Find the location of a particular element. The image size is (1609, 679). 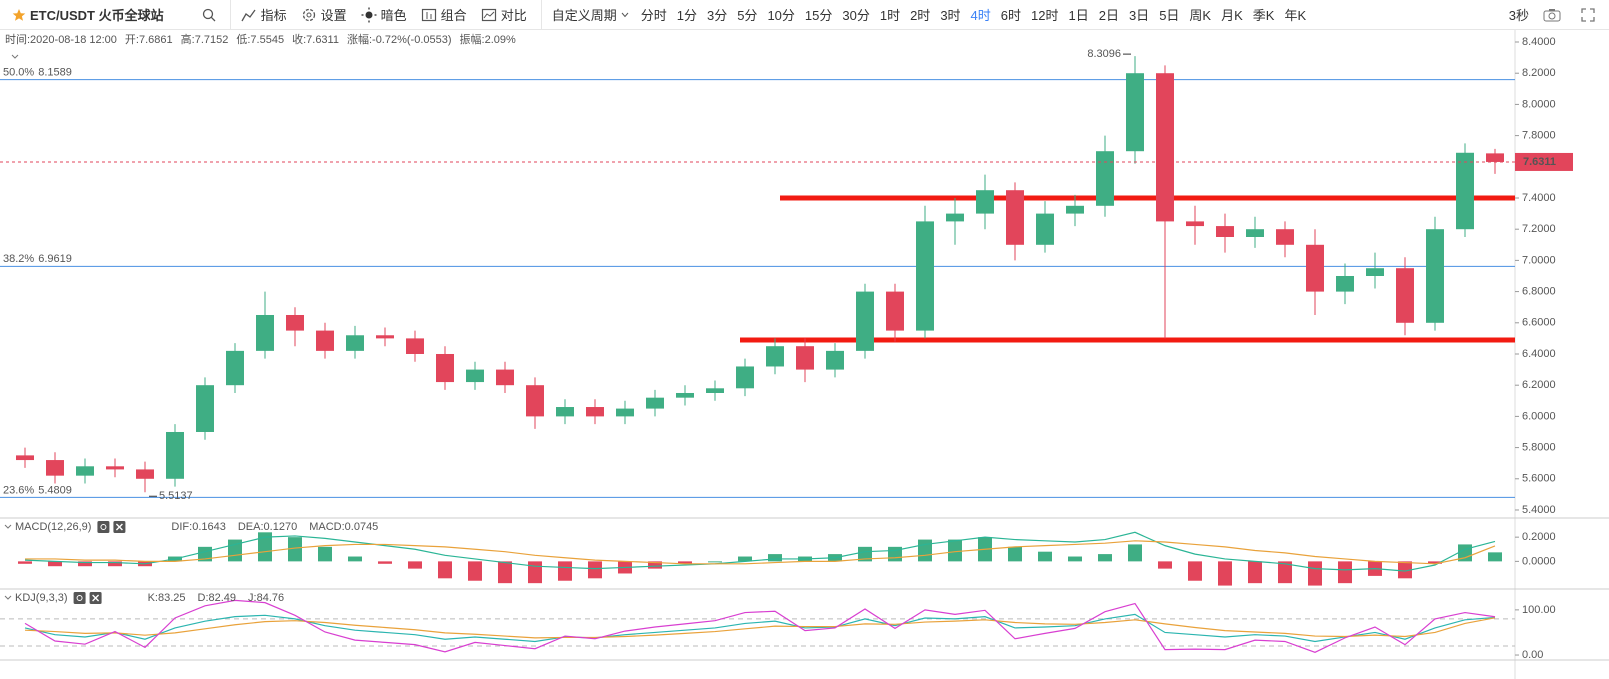

fib-label: 23.6% is located at coordinates (18, 490).